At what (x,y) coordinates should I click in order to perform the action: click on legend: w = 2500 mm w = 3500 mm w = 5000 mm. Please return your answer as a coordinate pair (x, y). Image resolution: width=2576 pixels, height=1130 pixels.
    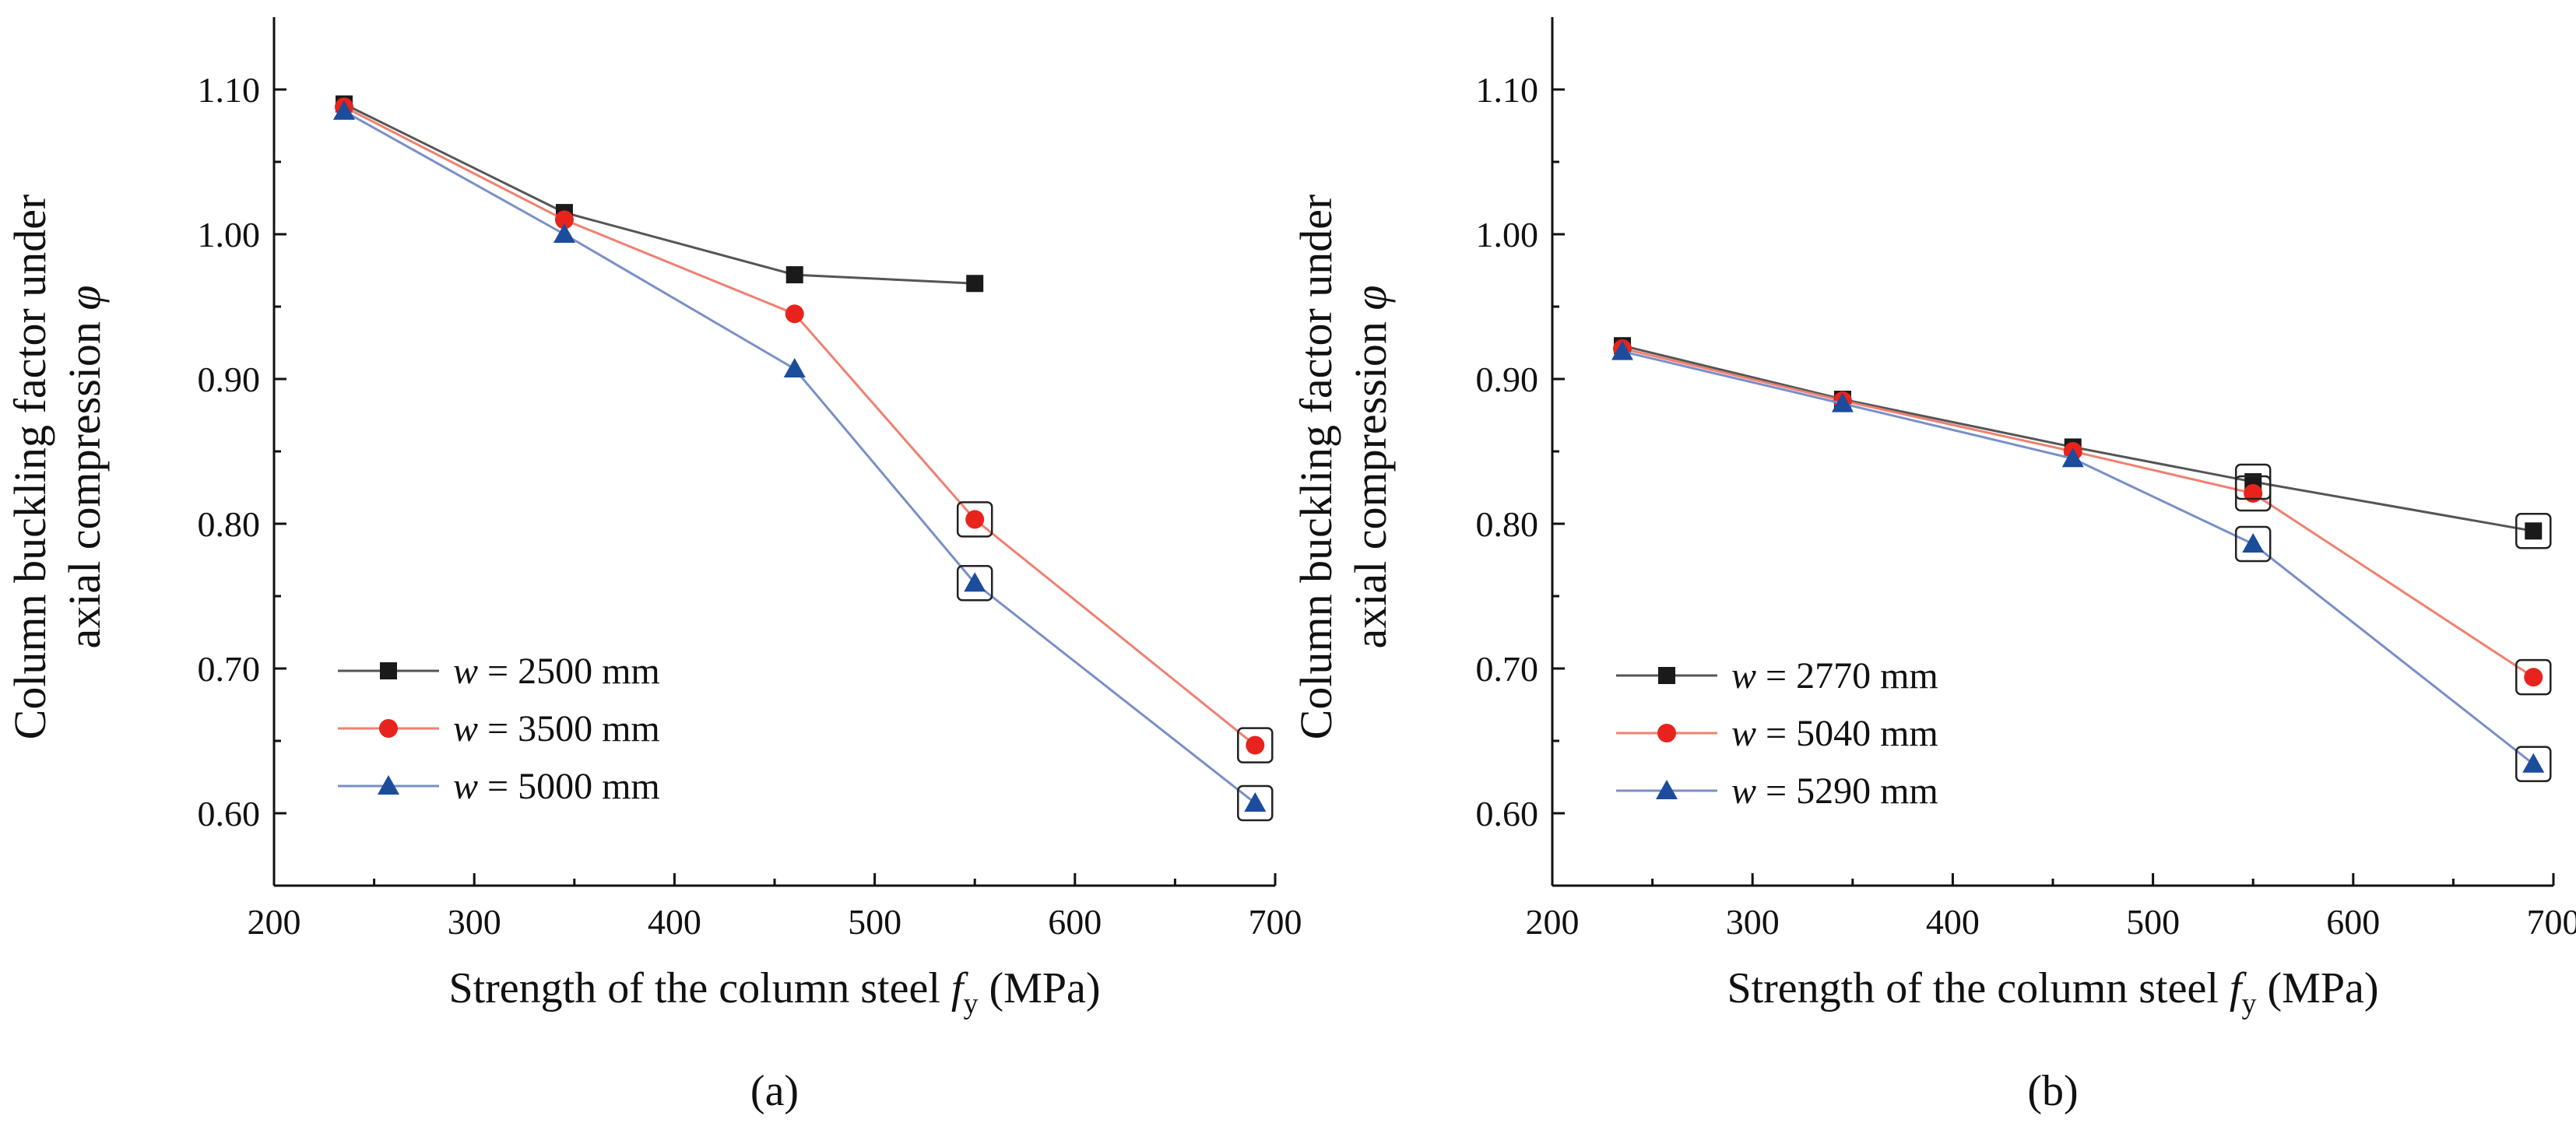
    Looking at the image, I should click on (499, 729).